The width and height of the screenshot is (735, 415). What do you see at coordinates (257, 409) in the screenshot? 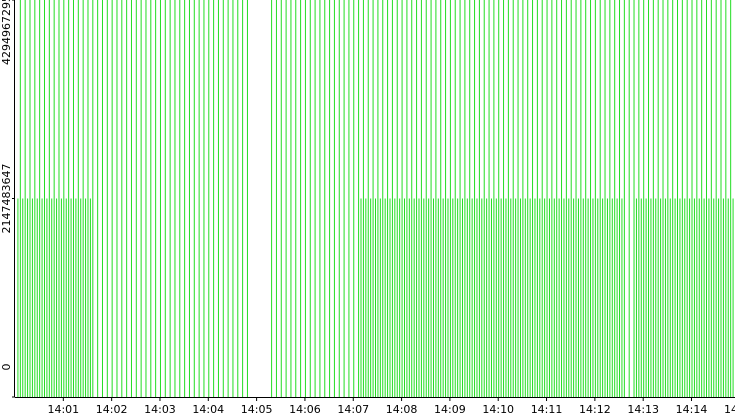
I see `x-tick-label: 14:05` at bounding box center [257, 409].